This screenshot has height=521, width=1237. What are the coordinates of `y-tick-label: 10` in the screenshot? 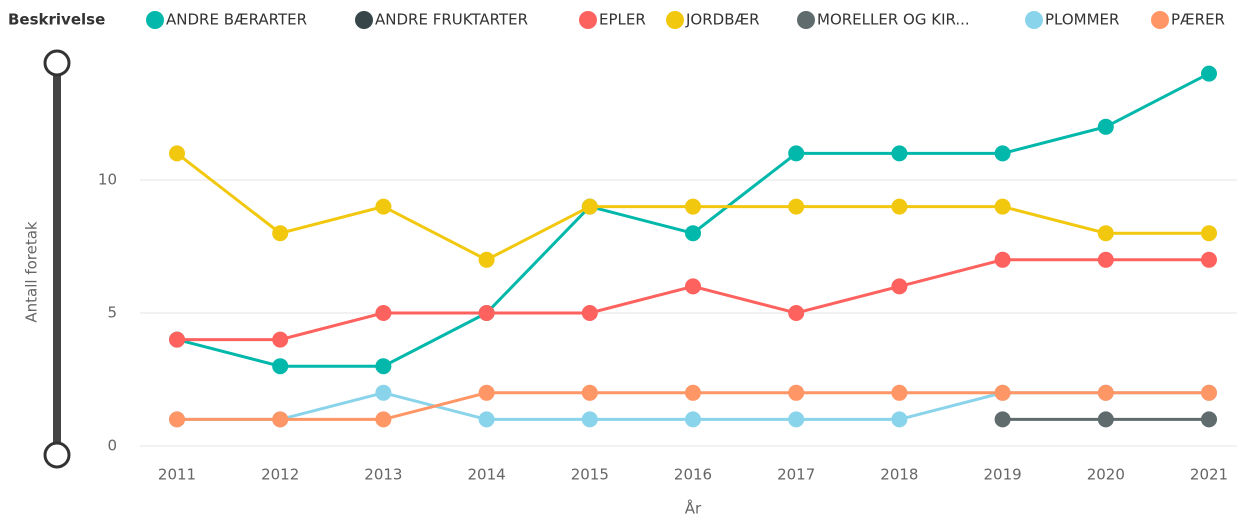 It's located at (107, 180).